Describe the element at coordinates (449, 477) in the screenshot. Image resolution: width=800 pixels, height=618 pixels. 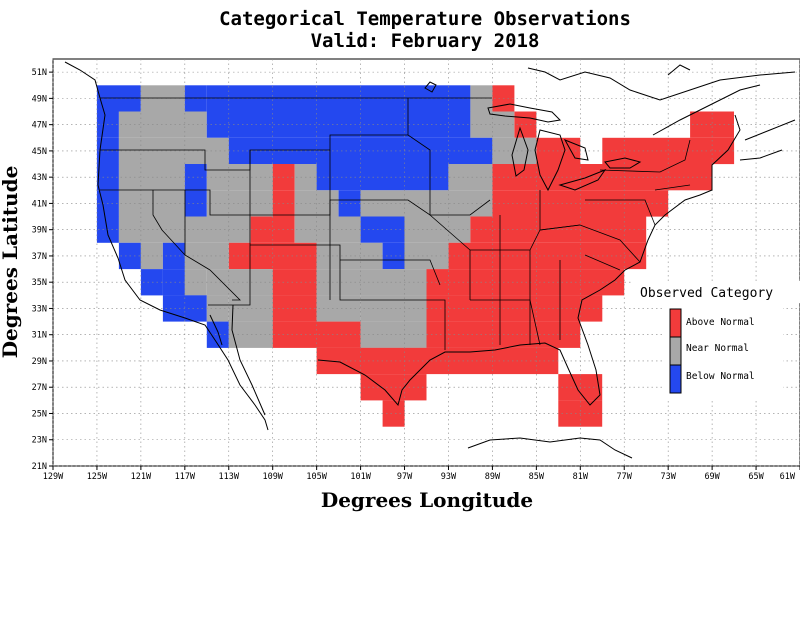
I see `x-tick-label: 93W` at that location.